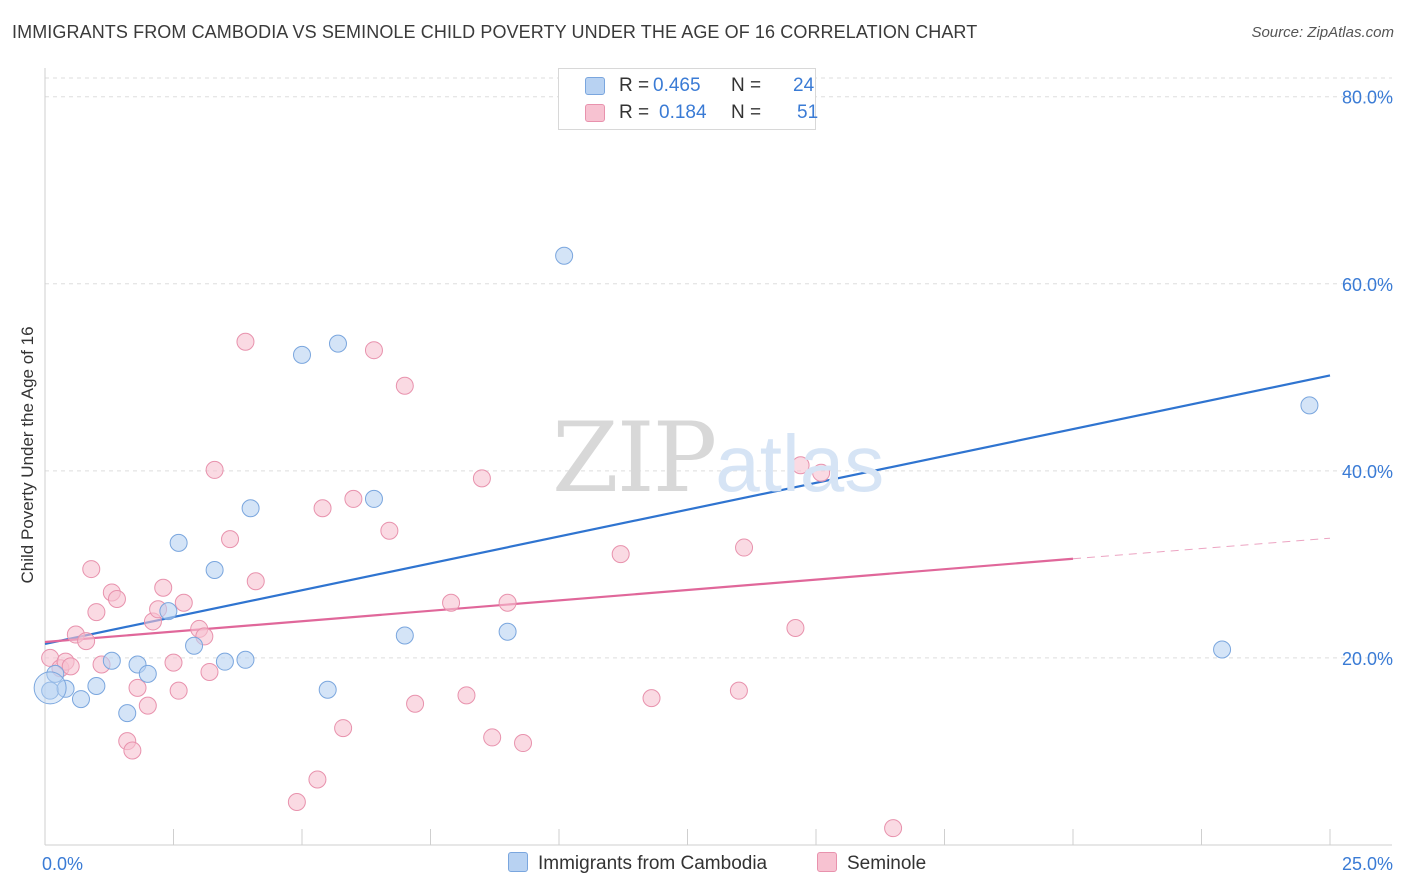  Describe the element at coordinates (804, 85) in the screenshot. I see `n-value: 24` at that location.